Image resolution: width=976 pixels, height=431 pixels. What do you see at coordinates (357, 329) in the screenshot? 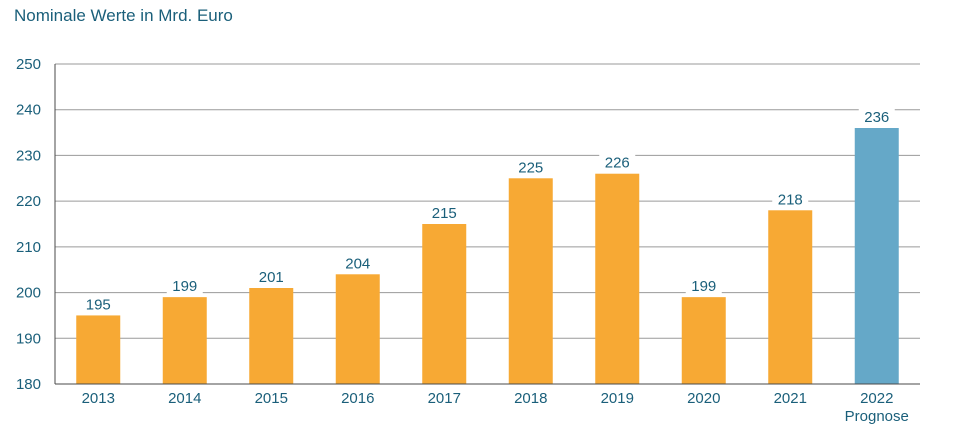
I see `bar-2016` at bounding box center [357, 329].